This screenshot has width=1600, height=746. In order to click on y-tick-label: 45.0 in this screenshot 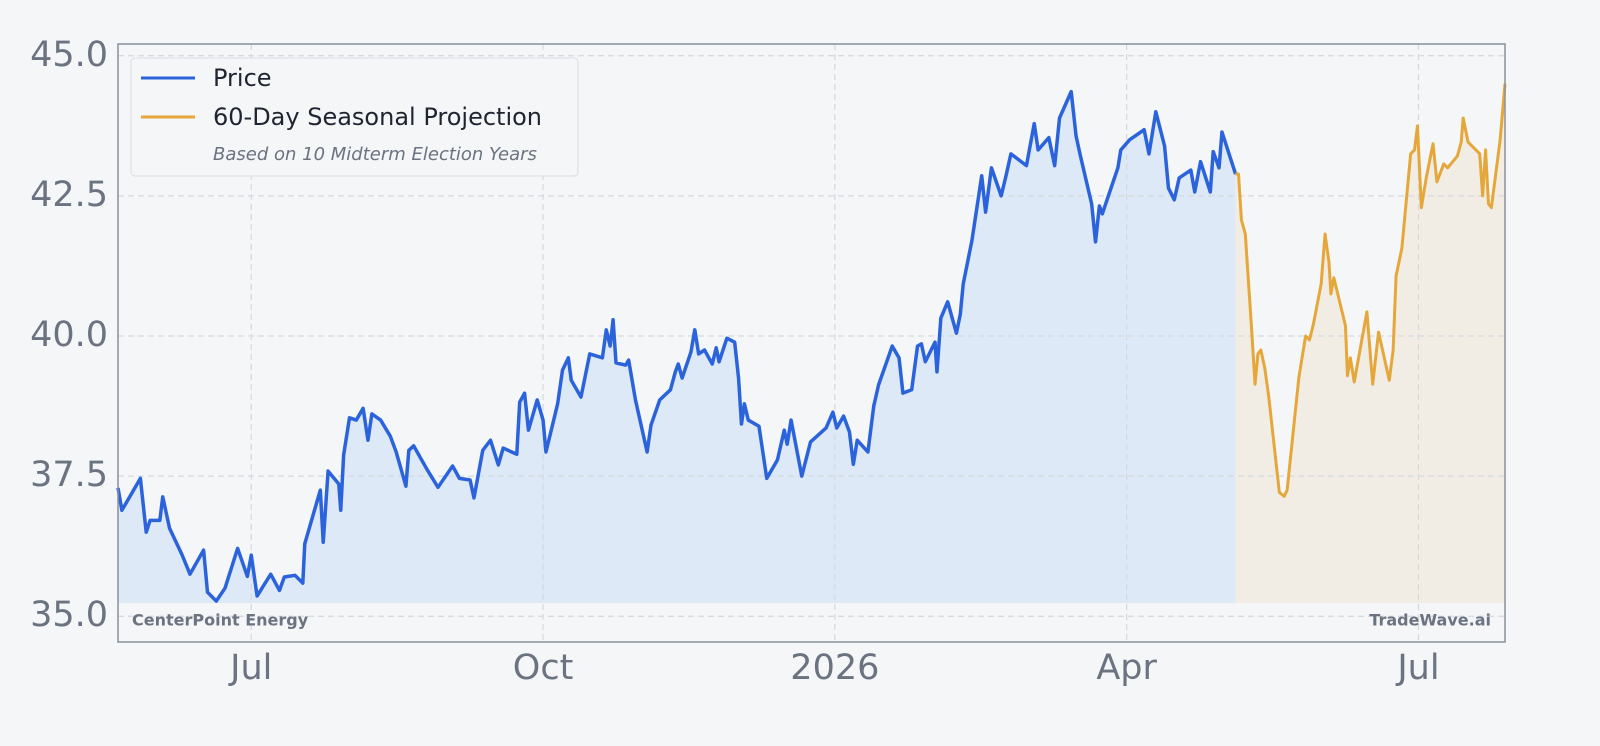, I will do `click(69, 55)`.